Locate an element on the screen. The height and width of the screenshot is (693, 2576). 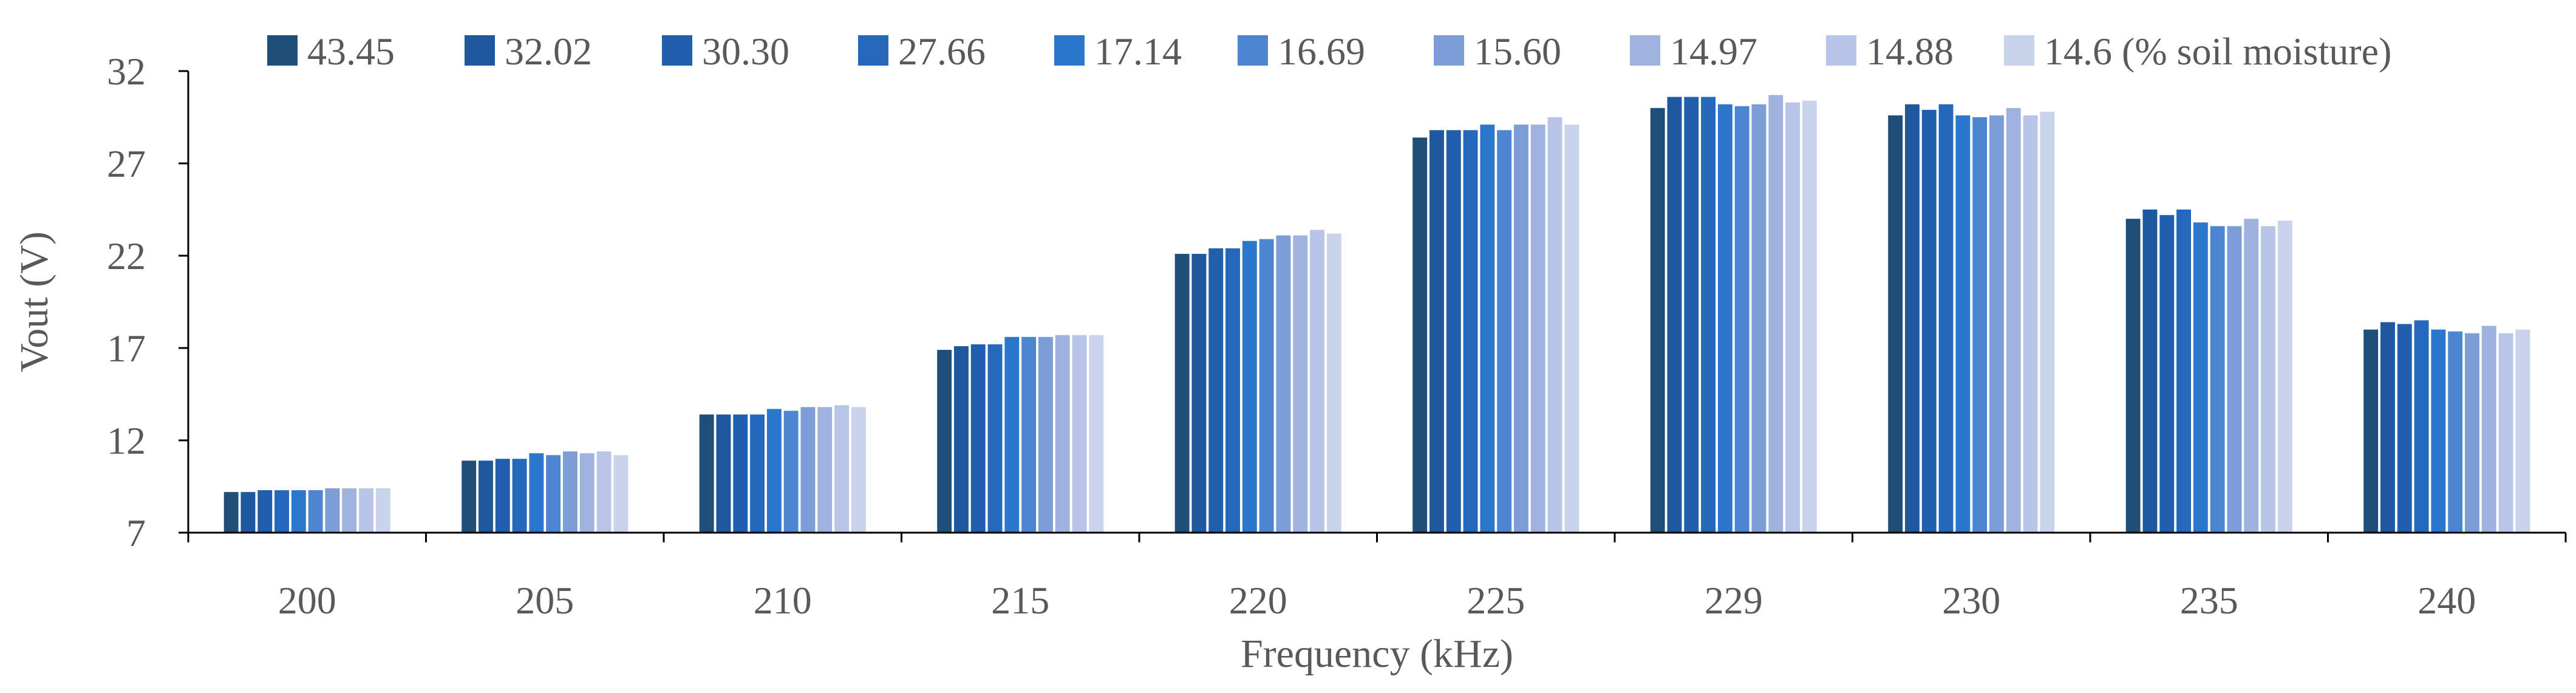
legend-label: 30.30 is located at coordinates (746, 51).